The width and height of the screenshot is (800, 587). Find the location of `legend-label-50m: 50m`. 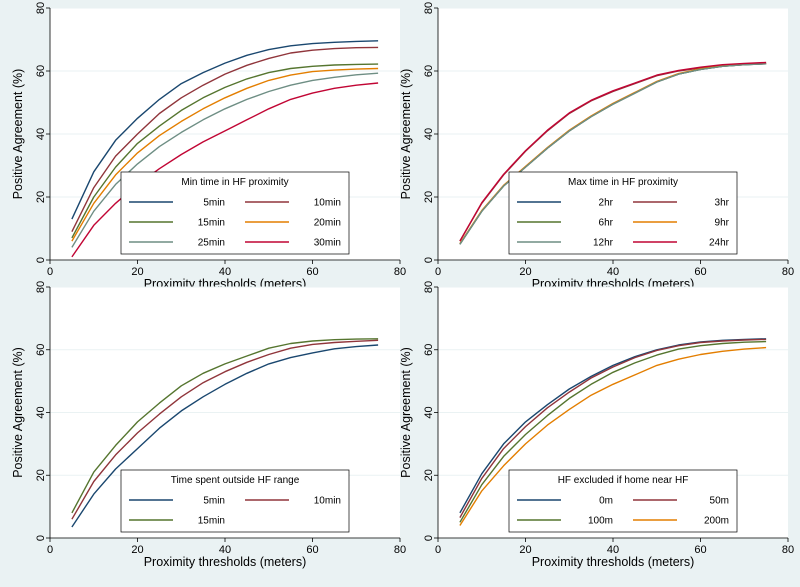

legend-label-50m: 50m is located at coordinates (719, 501).